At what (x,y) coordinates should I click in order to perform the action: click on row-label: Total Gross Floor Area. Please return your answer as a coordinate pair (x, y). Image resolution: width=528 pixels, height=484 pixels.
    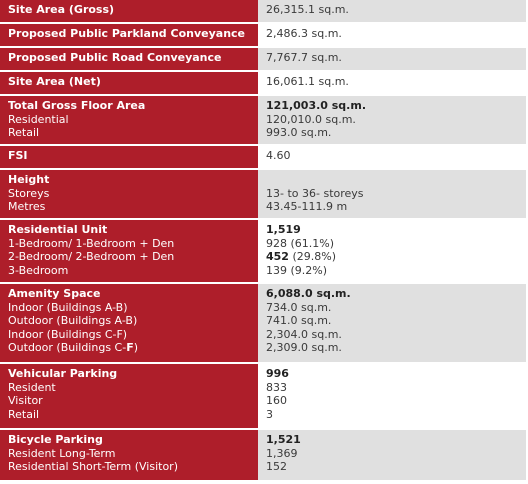
    Looking at the image, I should click on (77, 105).